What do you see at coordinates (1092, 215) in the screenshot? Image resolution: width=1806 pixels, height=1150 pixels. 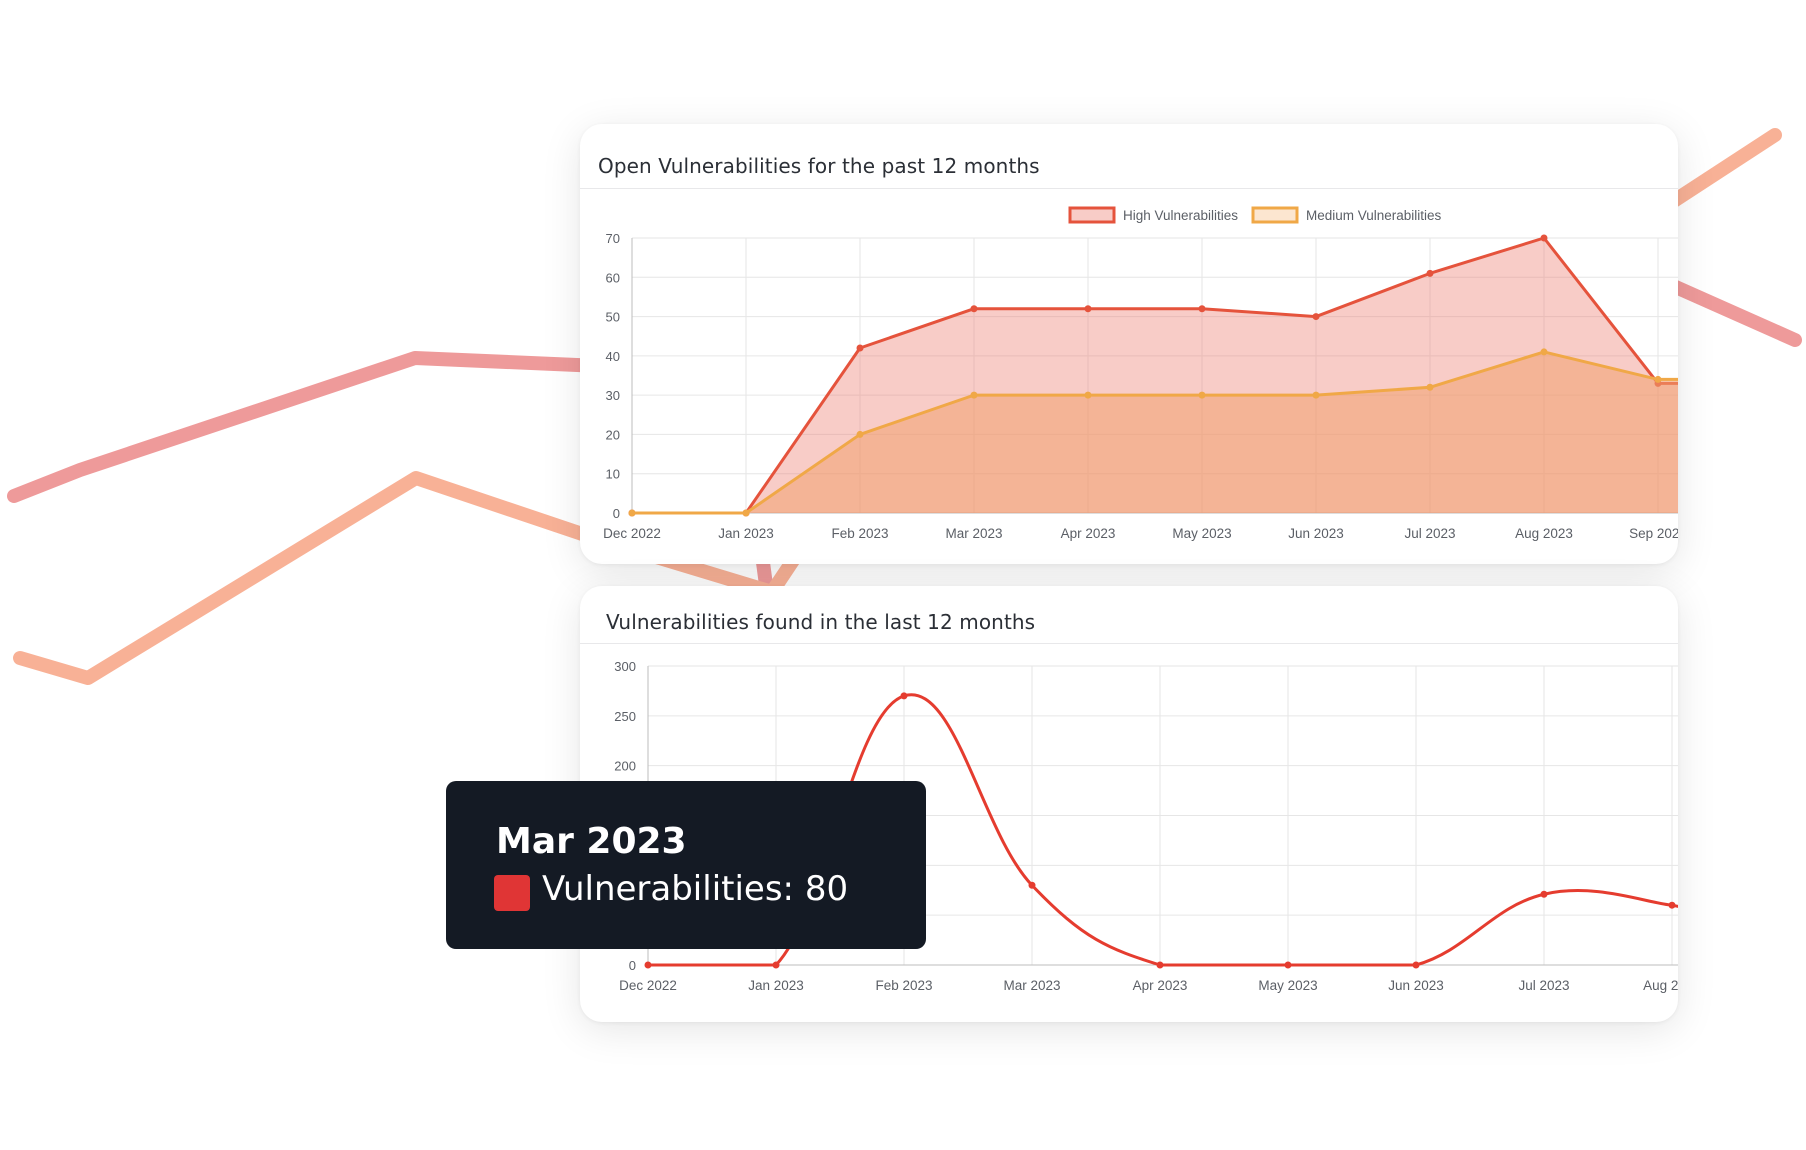 I see `legend-swatch-high` at bounding box center [1092, 215].